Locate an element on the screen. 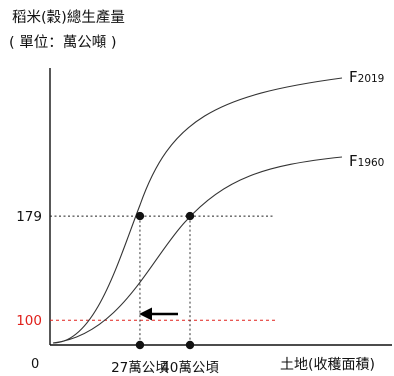  series-letter-f2019: F is located at coordinates (353, 77).